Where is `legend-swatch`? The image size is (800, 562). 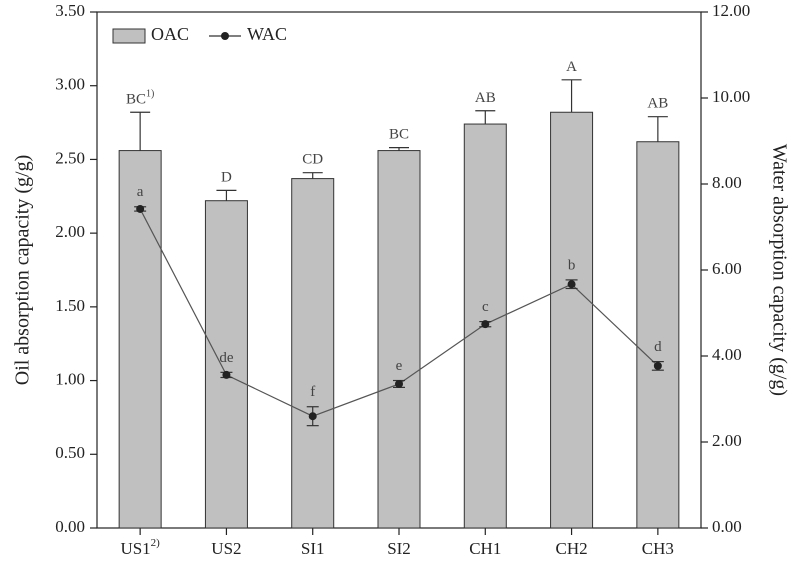
legend-swatch is located at coordinates (129, 36).